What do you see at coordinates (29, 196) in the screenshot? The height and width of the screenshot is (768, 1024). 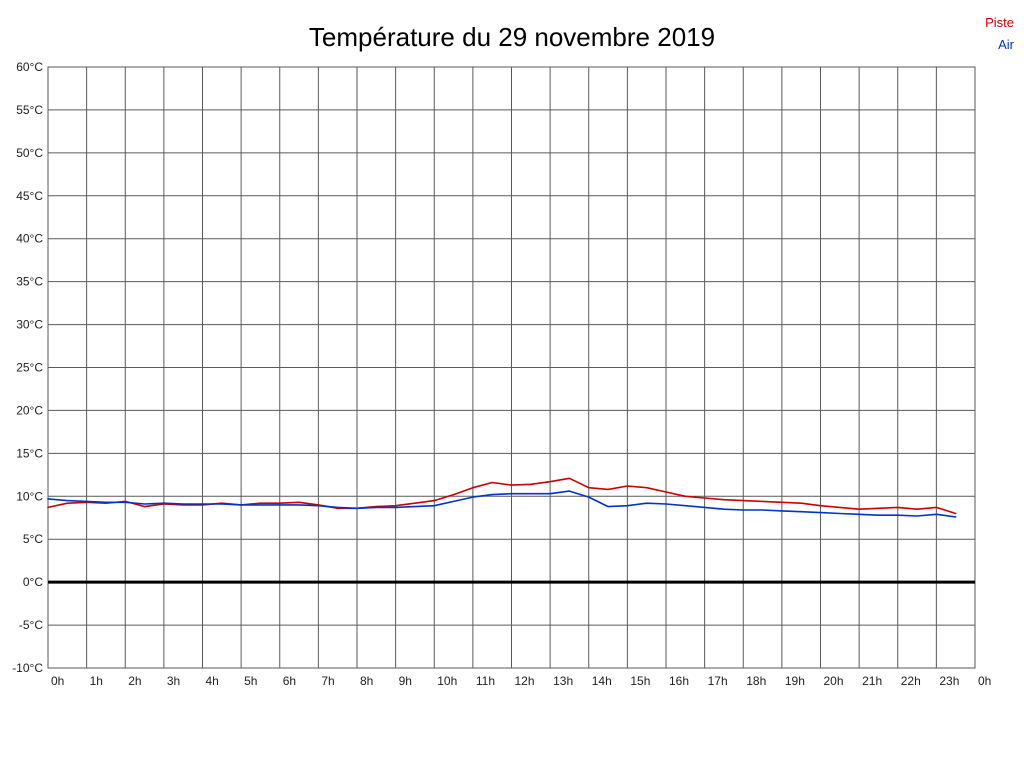 I see `y-tick-label: 45°C` at bounding box center [29, 196].